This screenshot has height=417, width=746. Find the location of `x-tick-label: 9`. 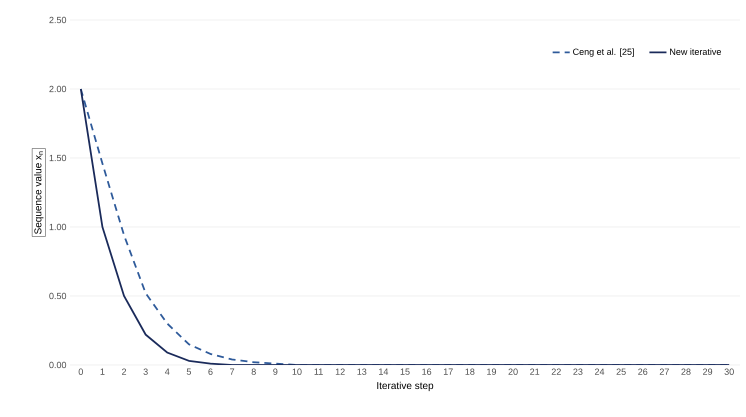

x-tick-label: 9 is located at coordinates (275, 371).